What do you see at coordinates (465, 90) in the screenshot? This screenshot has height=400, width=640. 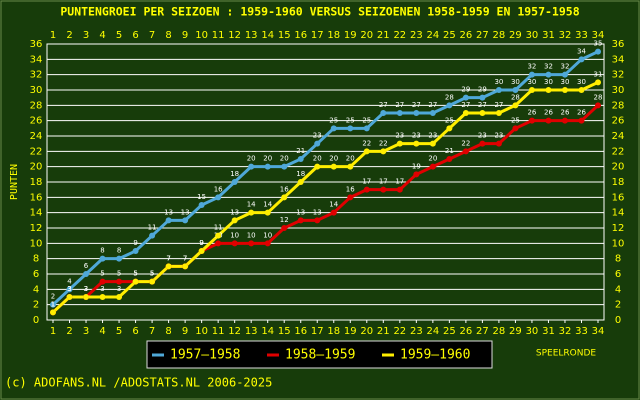 I see `data-label: 29` at bounding box center [465, 90].